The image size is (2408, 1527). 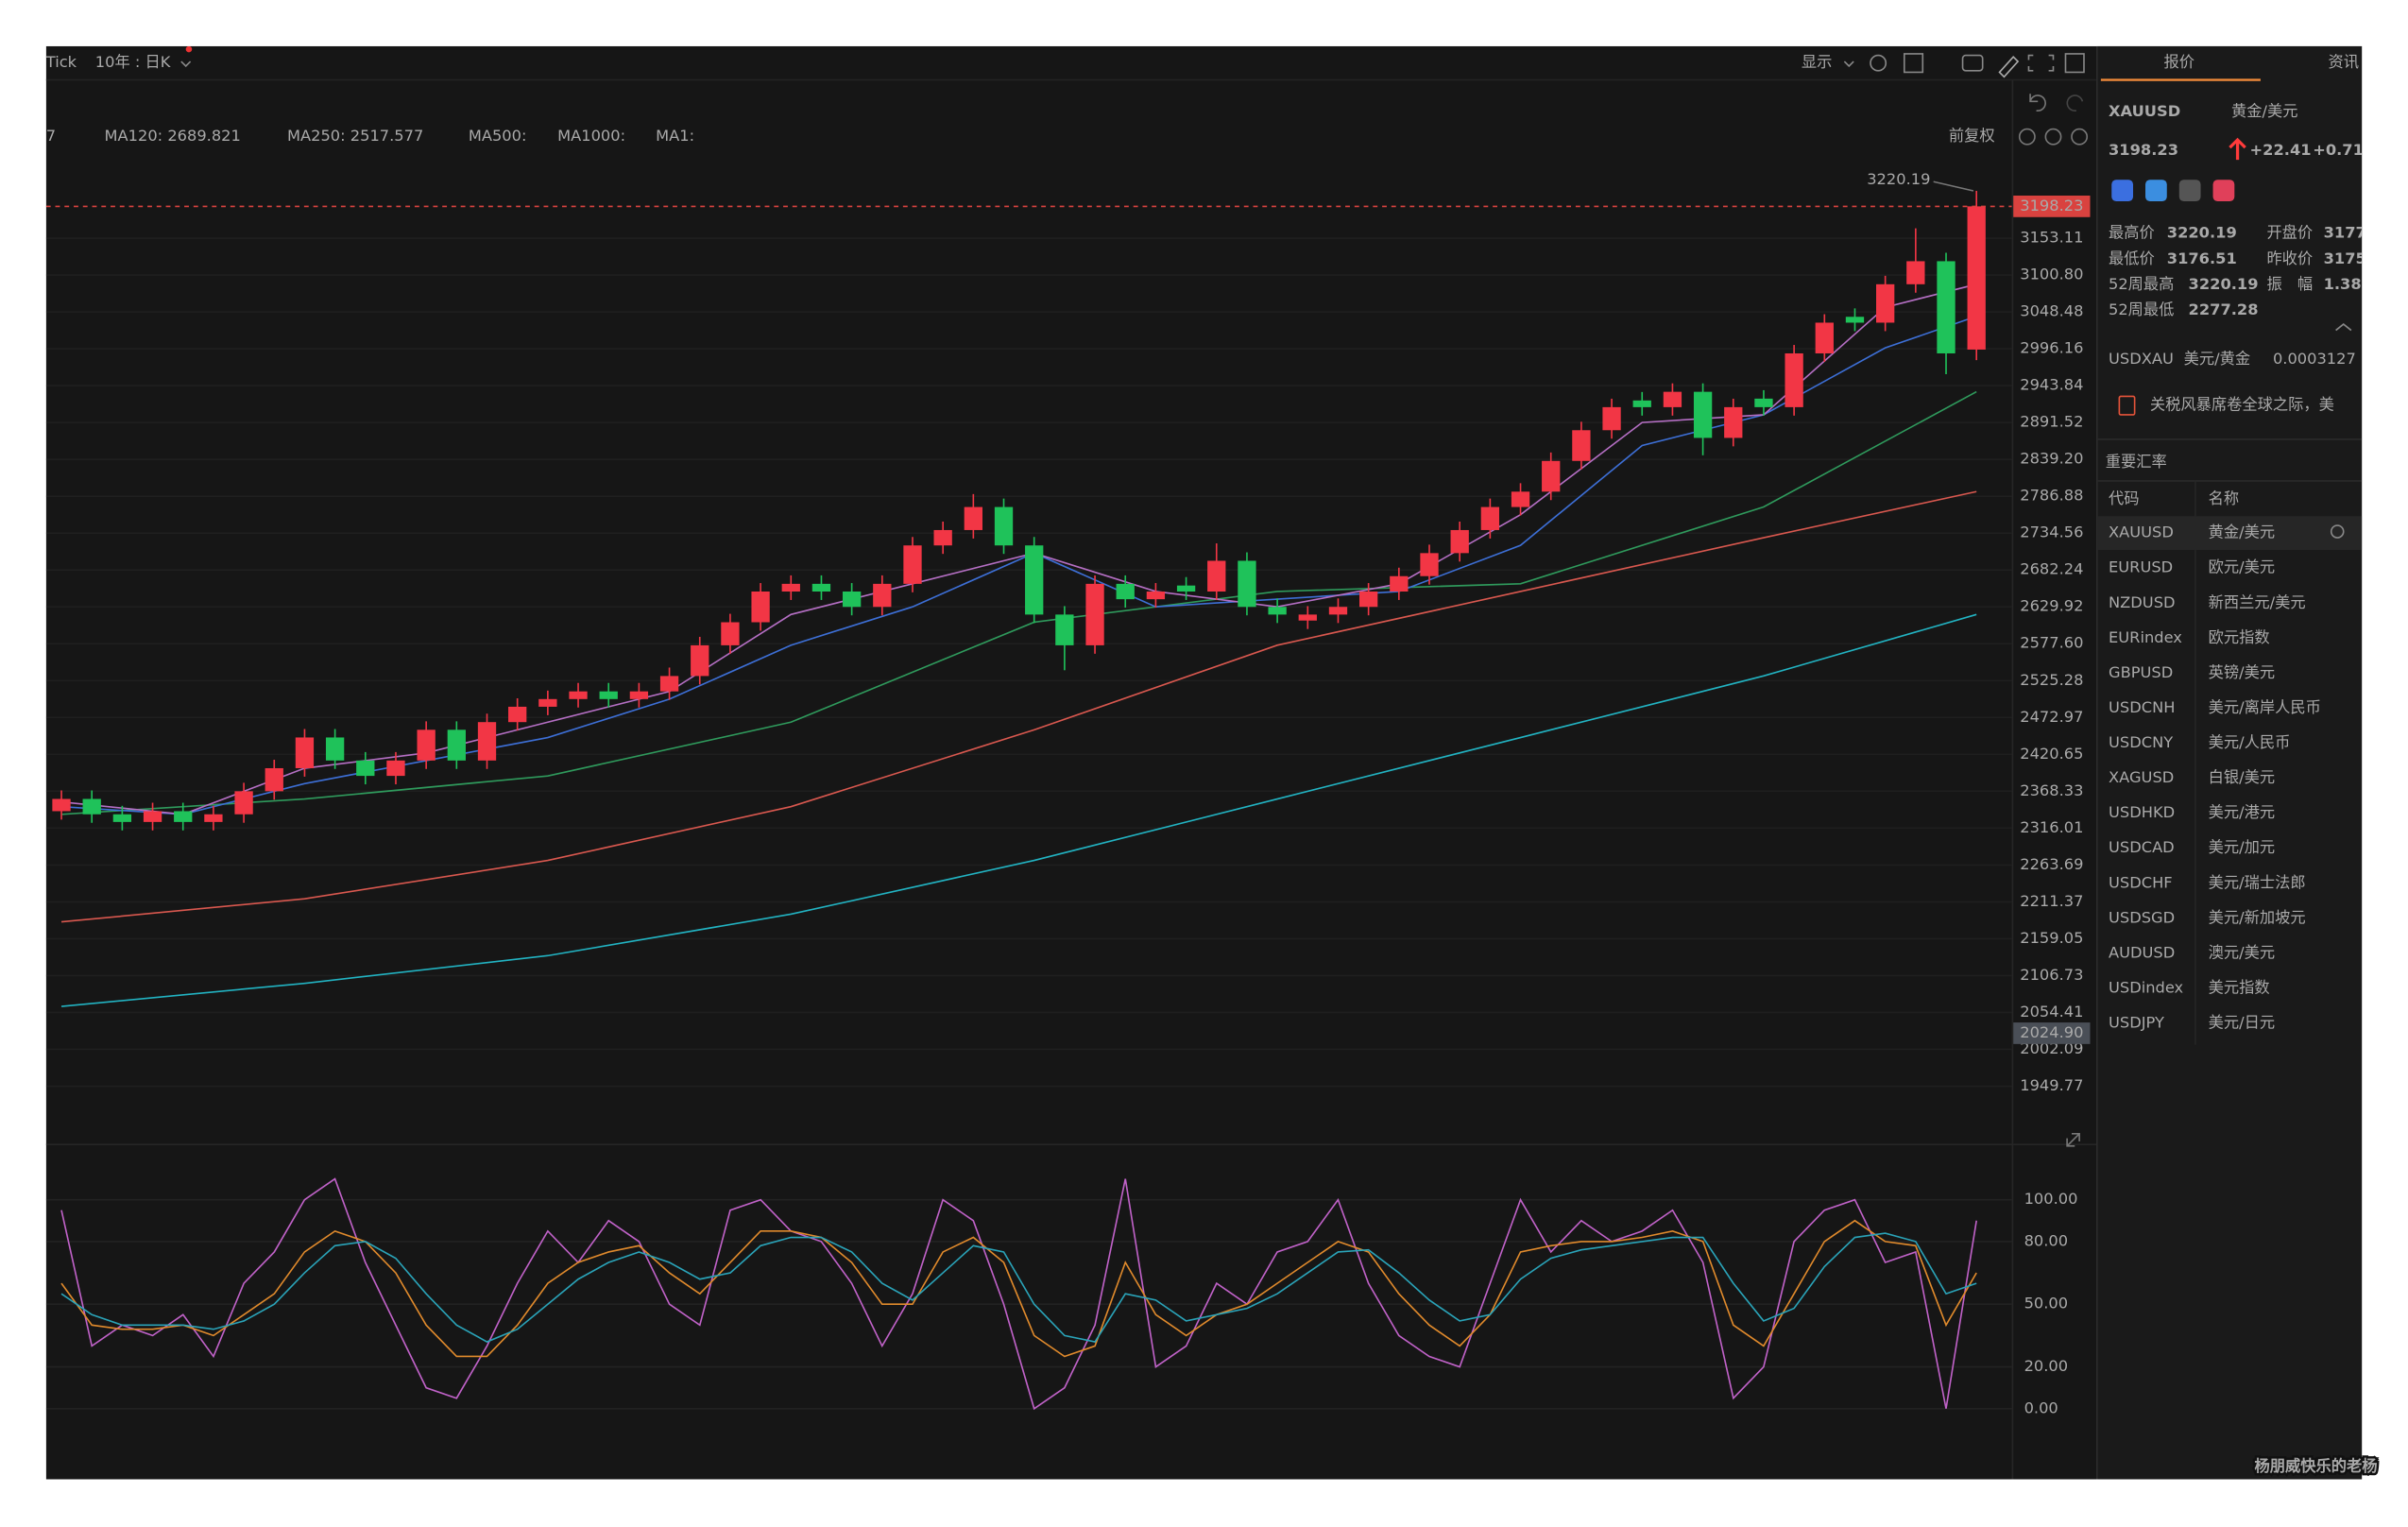 I want to click on row-name: 澳元/美元, so click(x=2242, y=952).